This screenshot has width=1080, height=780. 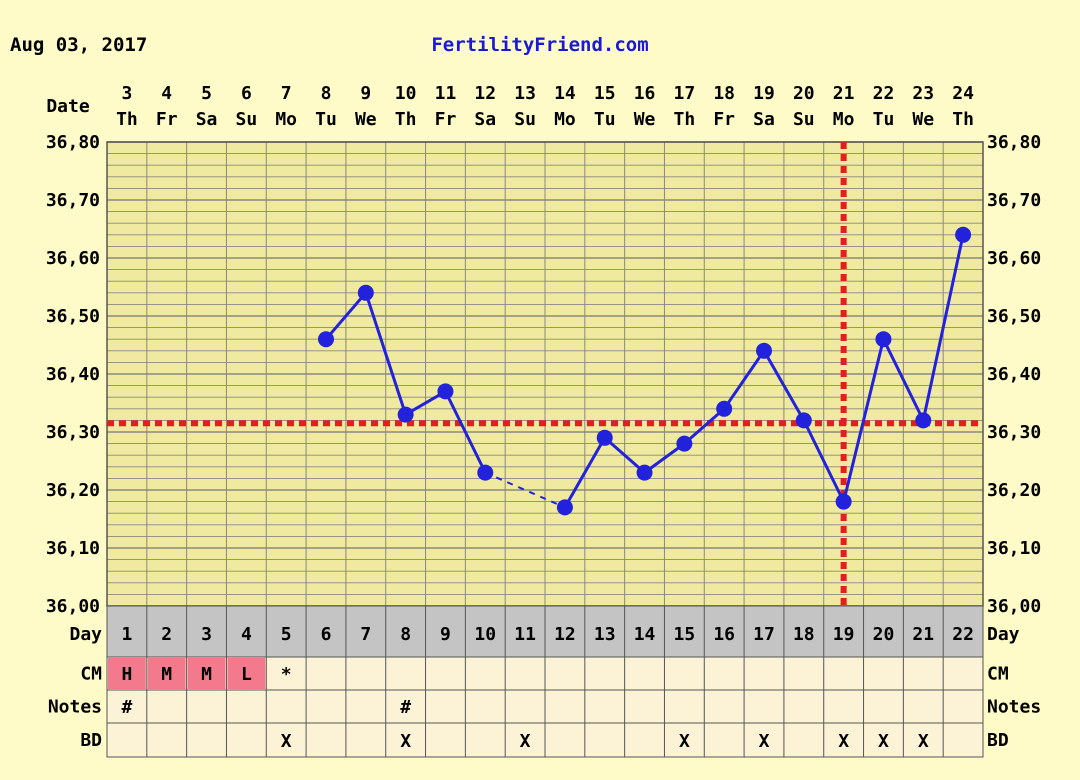 I want to click on cm-entry: M, so click(x=166, y=674).